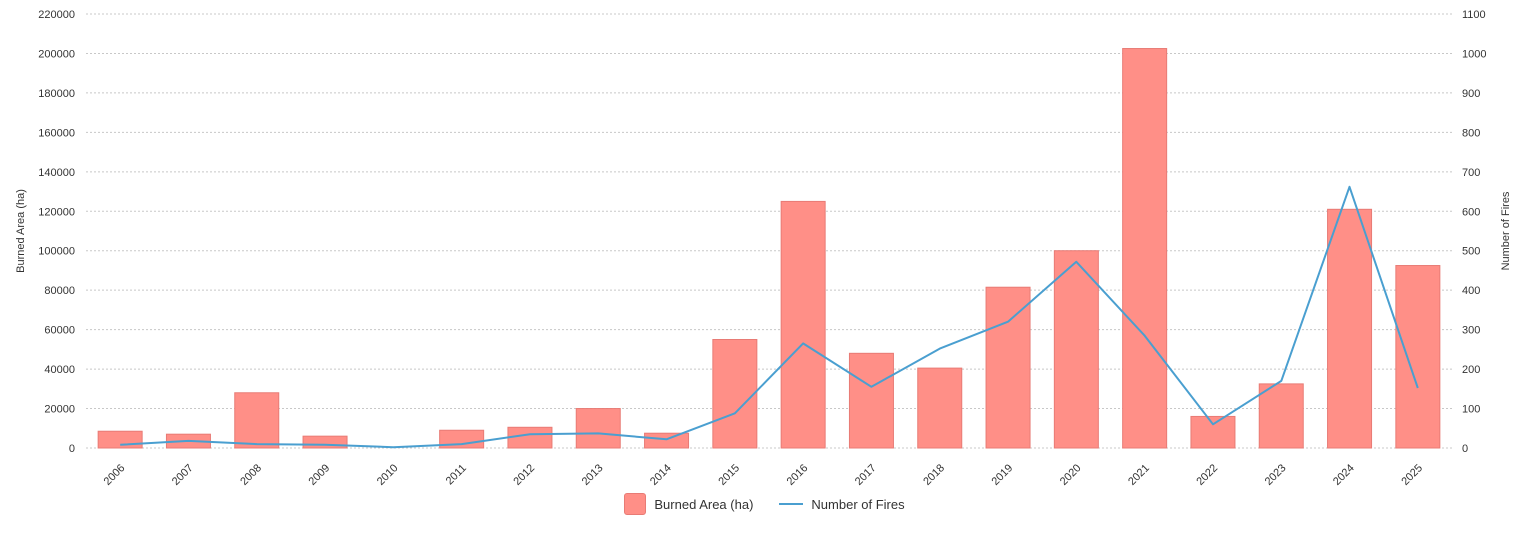  What do you see at coordinates (1071, 475) in the screenshot?
I see `x-tick-label: 2020` at bounding box center [1071, 475].